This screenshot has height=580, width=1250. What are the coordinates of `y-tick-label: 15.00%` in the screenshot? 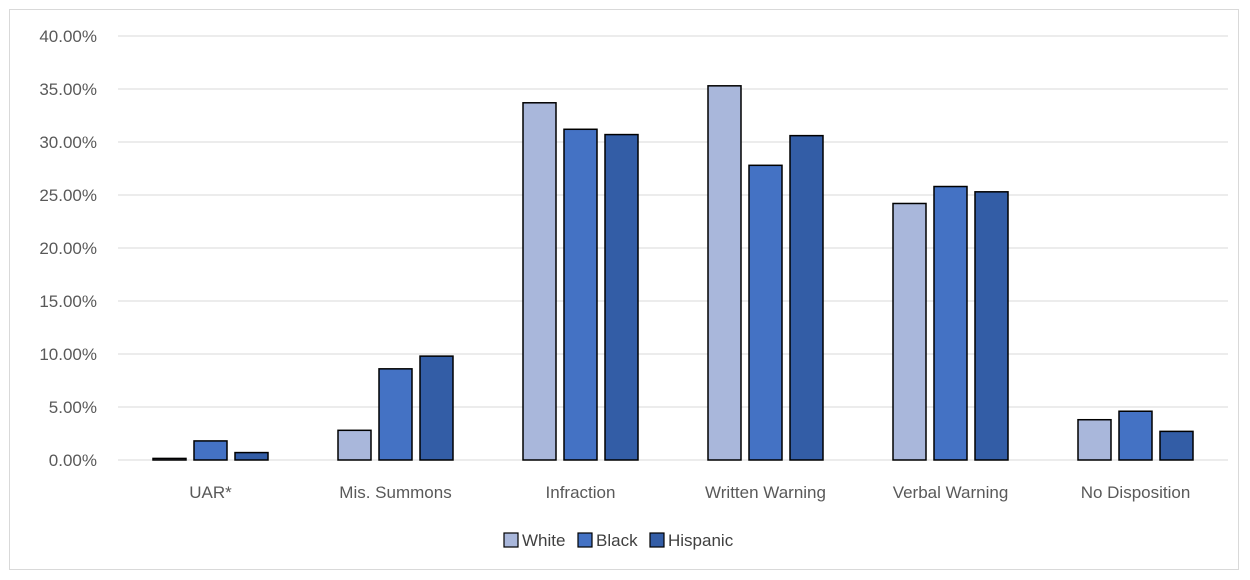 It's located at (68, 301).